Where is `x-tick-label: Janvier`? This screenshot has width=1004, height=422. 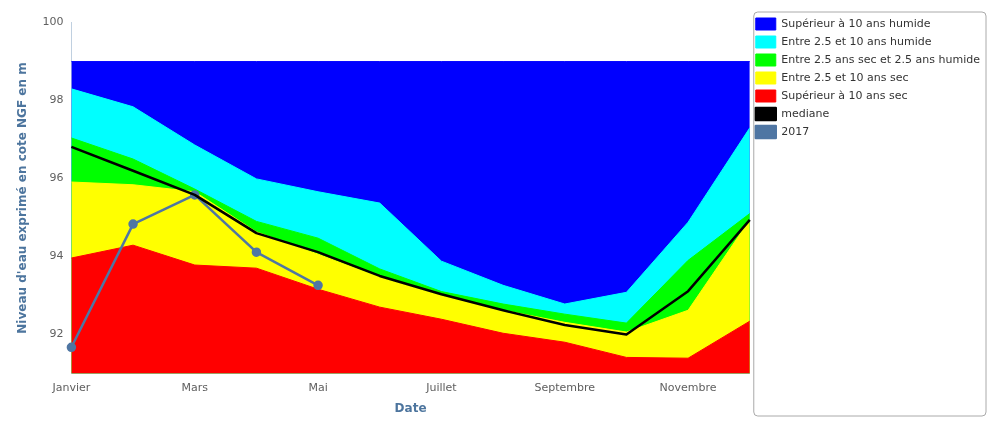 x-tick-label: Janvier is located at coordinates (71, 387).